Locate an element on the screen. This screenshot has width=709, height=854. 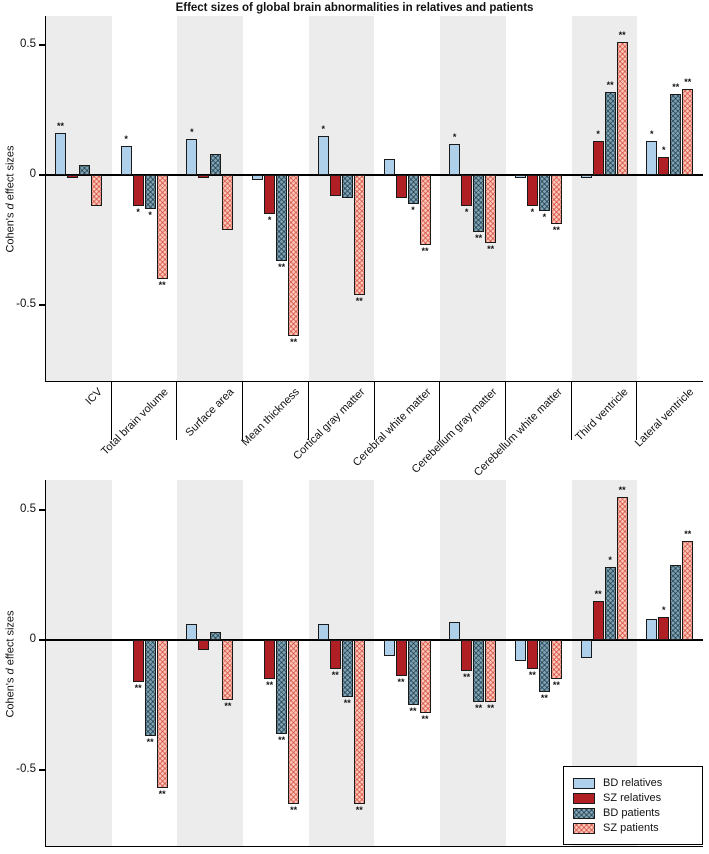
y-tick-mark is located at coordinates (42, 45).